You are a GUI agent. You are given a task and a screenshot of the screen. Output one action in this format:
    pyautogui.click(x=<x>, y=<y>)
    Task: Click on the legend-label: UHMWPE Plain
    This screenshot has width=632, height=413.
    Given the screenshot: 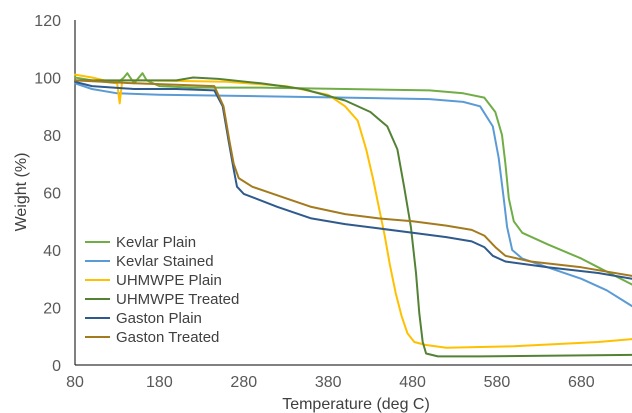 What is the action you would take?
    pyautogui.click(x=169, y=280)
    